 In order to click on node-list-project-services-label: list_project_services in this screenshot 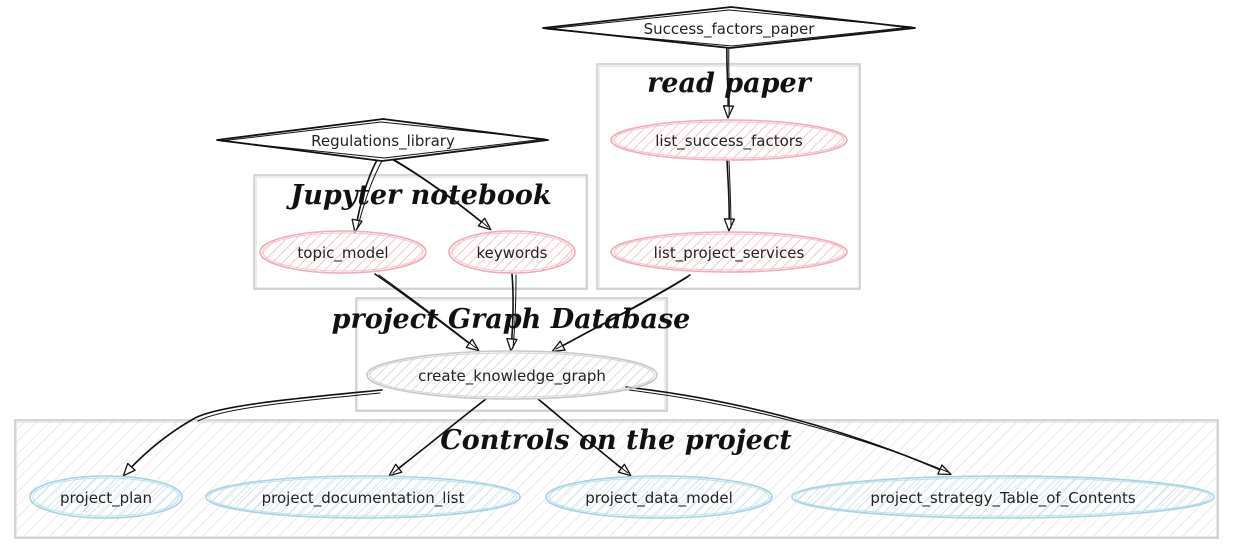, I will do `click(729, 253)`.